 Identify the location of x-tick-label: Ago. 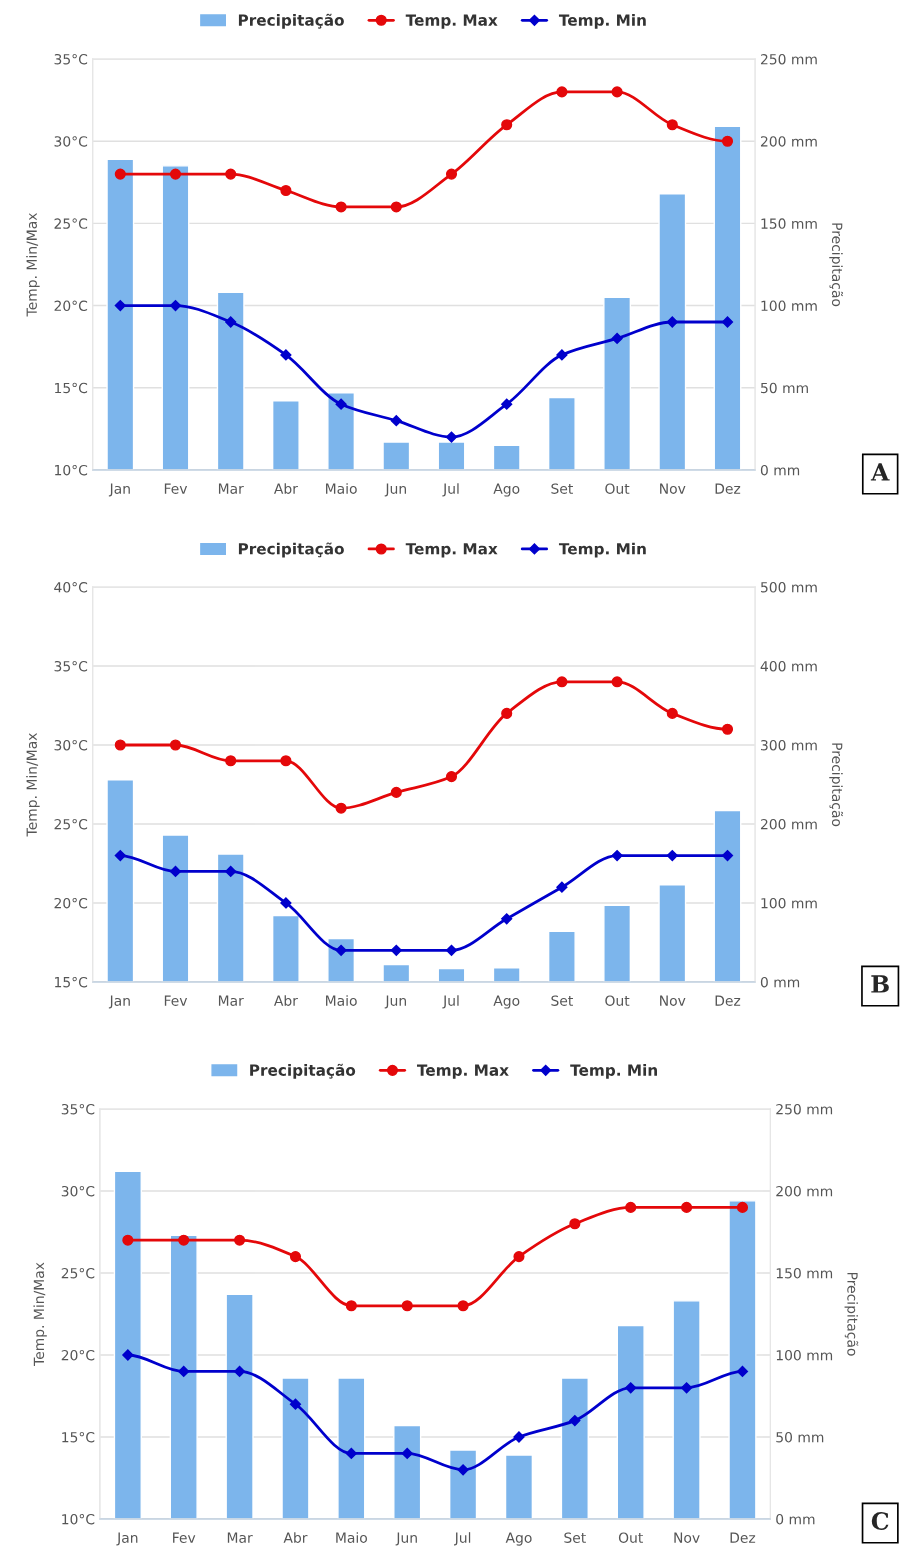
(506, 1002).